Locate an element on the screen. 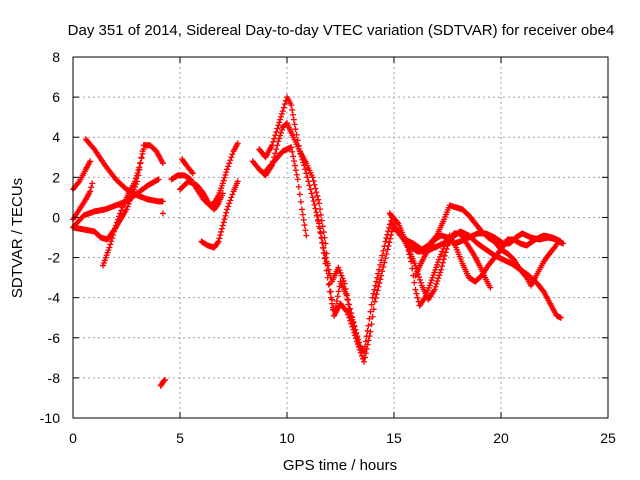 The width and height of the screenshot is (640, 480). x-tick-label: 0 is located at coordinates (73, 438).